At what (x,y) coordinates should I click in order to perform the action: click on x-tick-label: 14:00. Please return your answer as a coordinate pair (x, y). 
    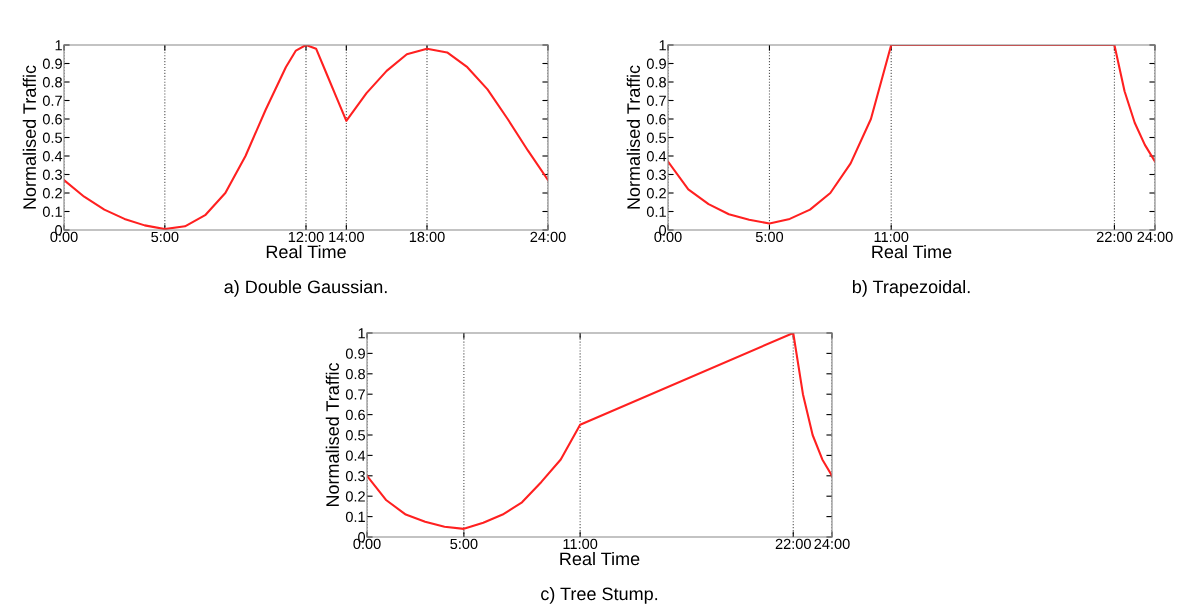
    Looking at the image, I should click on (347, 237).